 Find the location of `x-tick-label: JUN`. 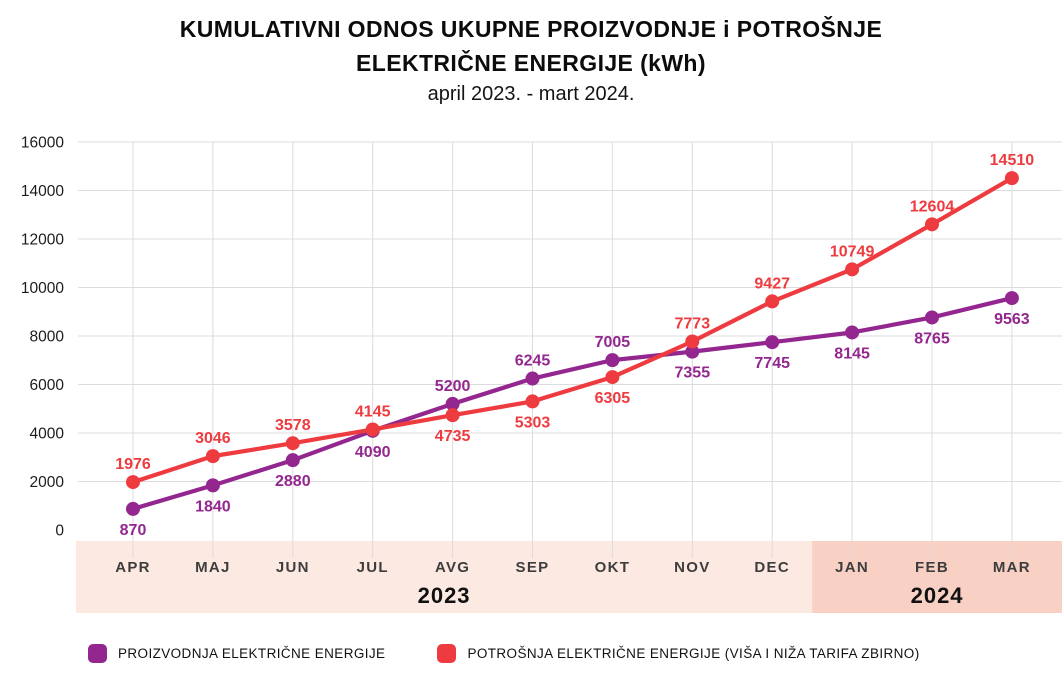

x-tick-label: JUN is located at coordinates (293, 567).